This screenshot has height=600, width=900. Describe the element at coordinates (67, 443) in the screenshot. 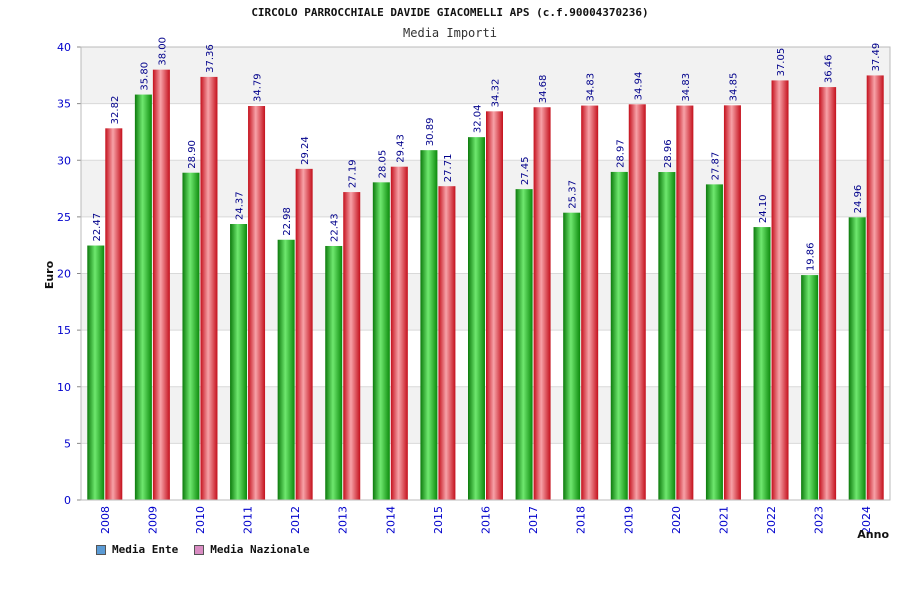

I see `y-tick-label: 5` at that location.